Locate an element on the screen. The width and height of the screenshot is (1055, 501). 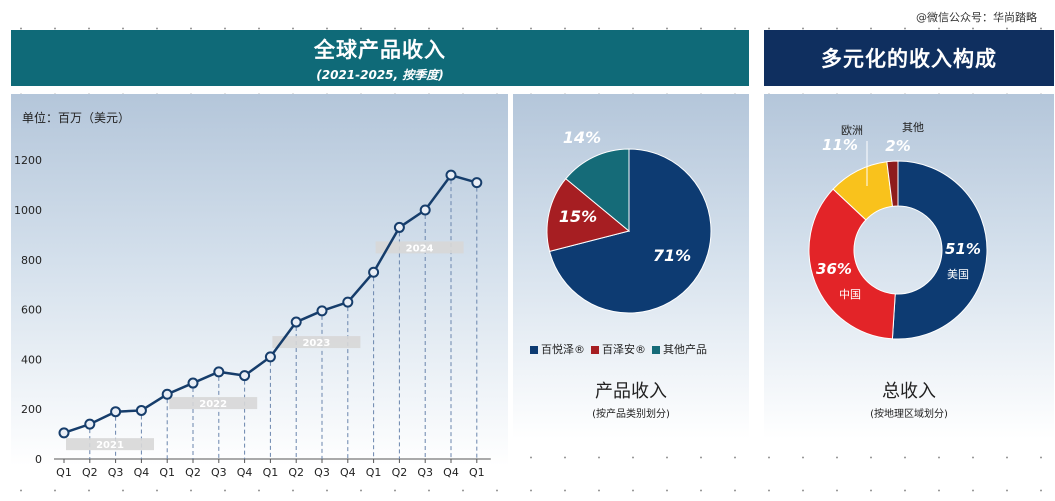
donut-slice-percent: 51% is located at coordinates (963, 249).